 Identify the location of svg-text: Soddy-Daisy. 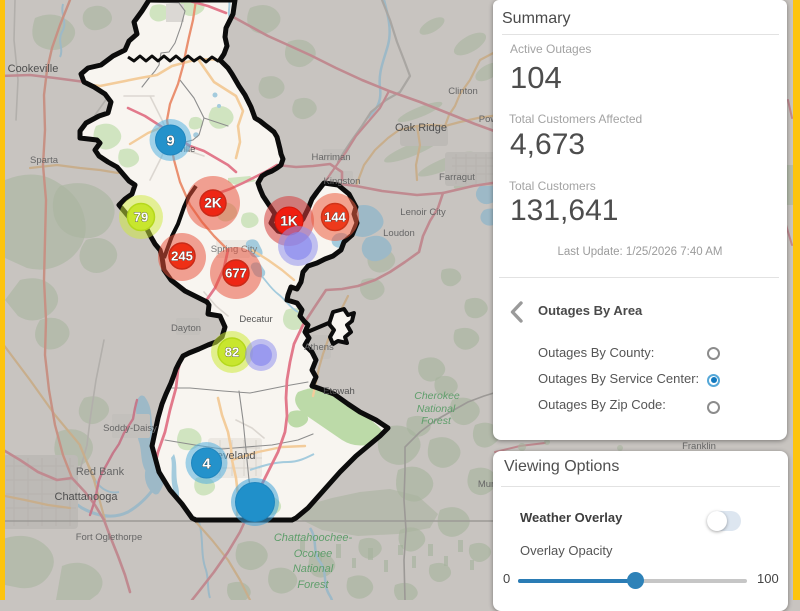
(130, 428).